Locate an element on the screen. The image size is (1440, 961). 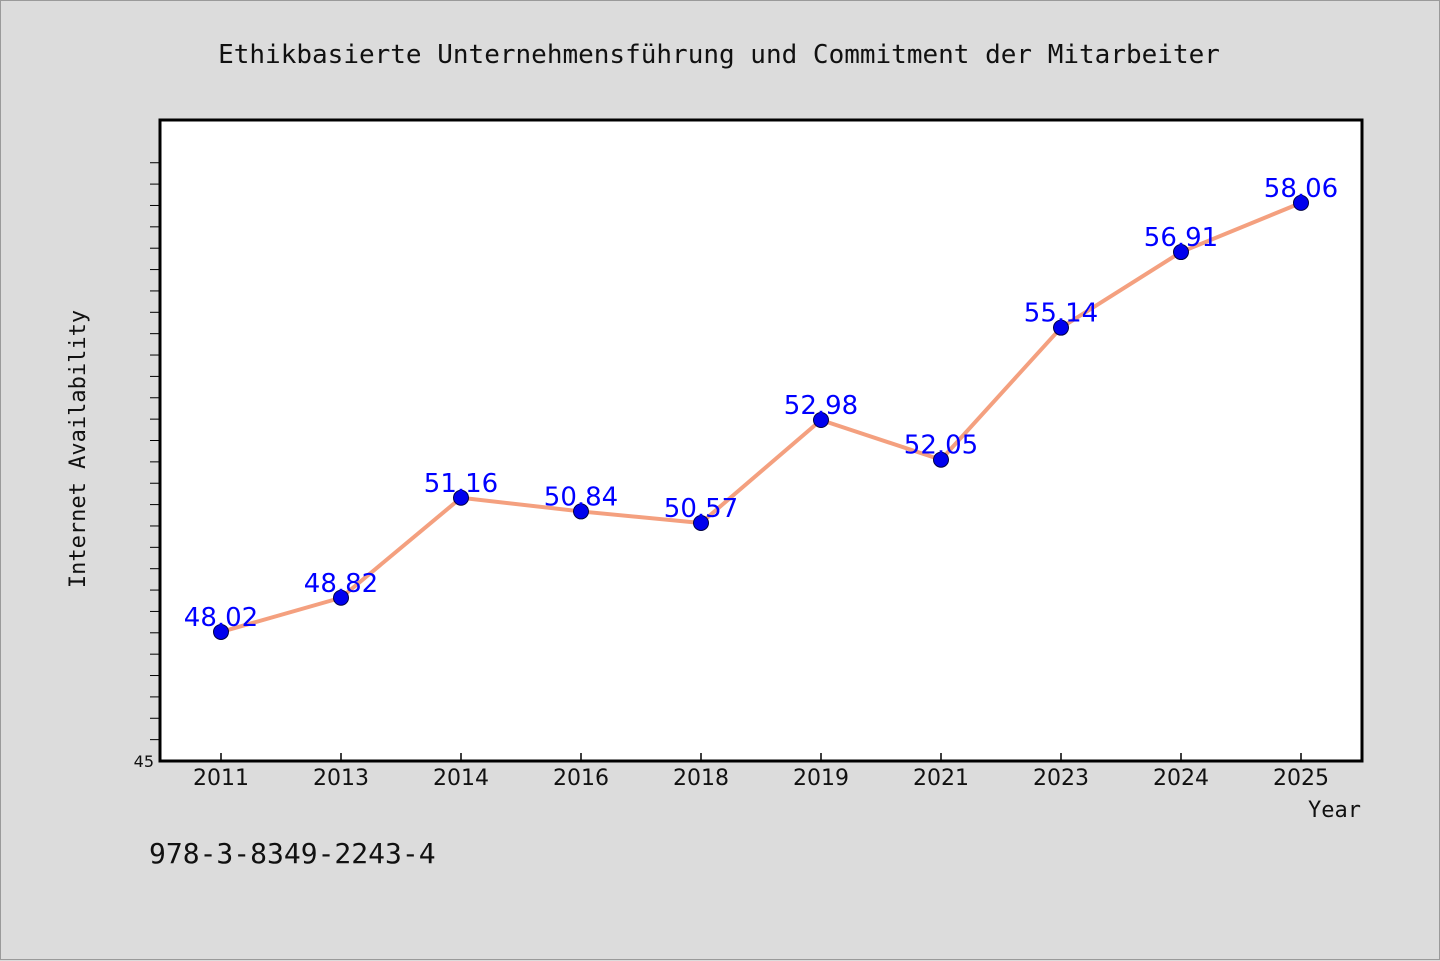
y-axis-ticks: 45 is located at coordinates (147, 466).